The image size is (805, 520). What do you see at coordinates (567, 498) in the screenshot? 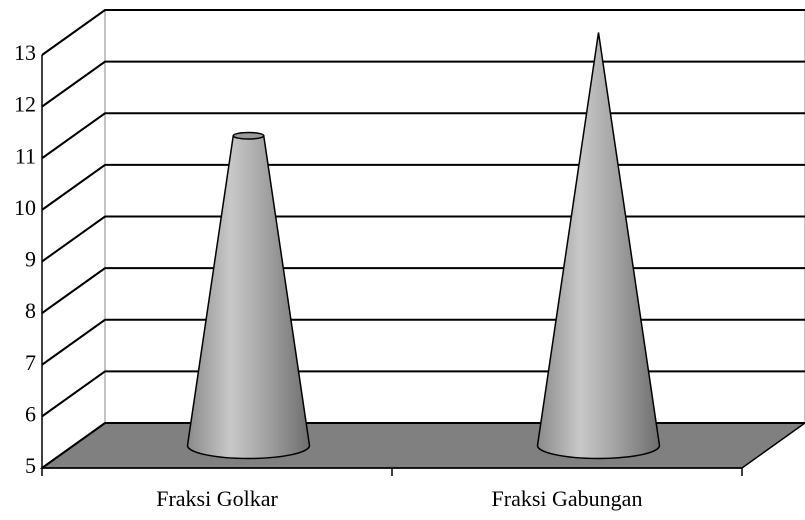
I see `x-tick-label: Fraksi Gabungan` at bounding box center [567, 498].